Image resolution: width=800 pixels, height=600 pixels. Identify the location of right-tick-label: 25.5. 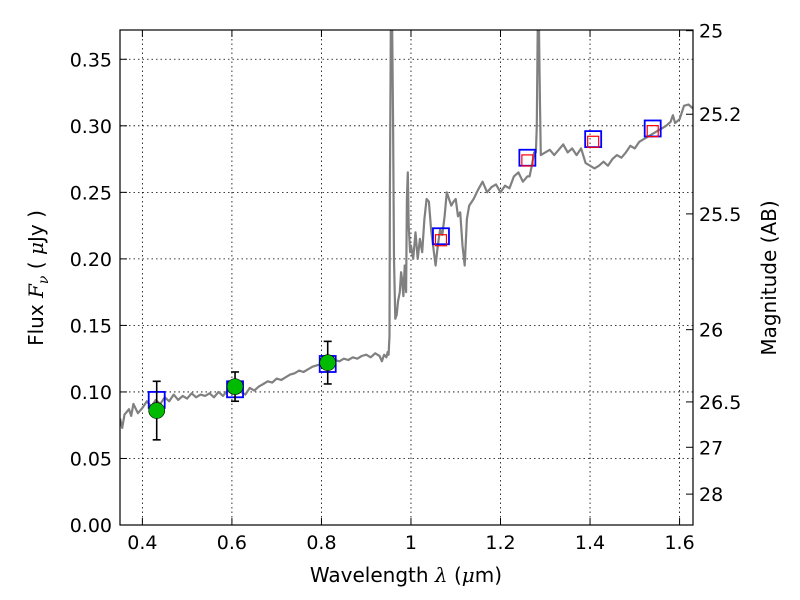
(720, 215).